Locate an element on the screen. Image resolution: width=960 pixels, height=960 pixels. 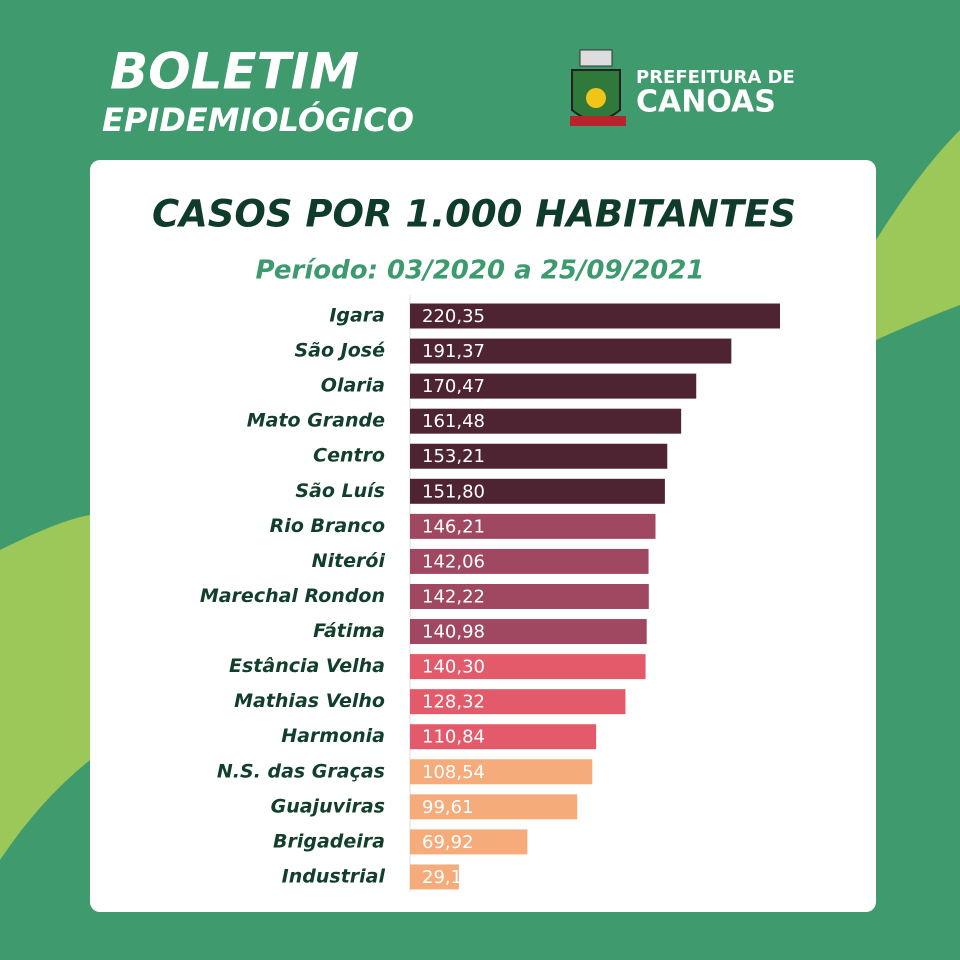
value-label: 146,21 is located at coordinates (453, 526).